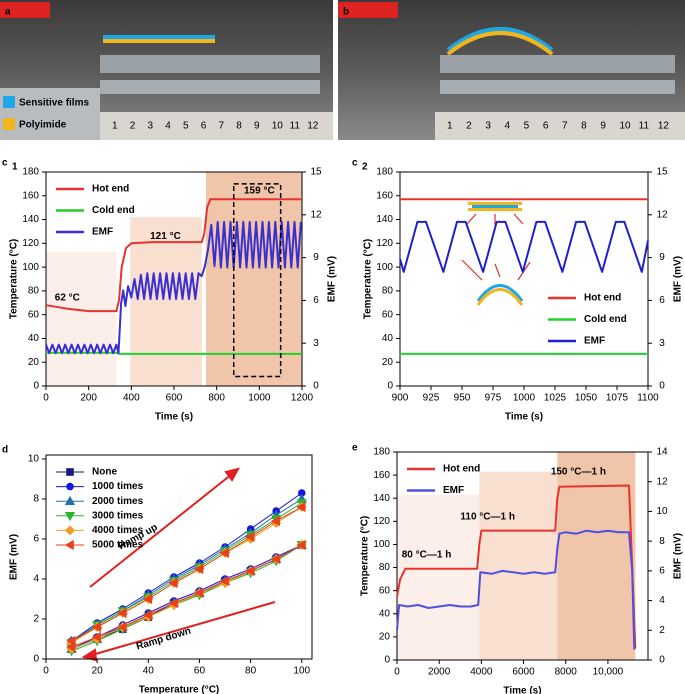  I want to click on y2-tick-label: 3, so click(316, 343).